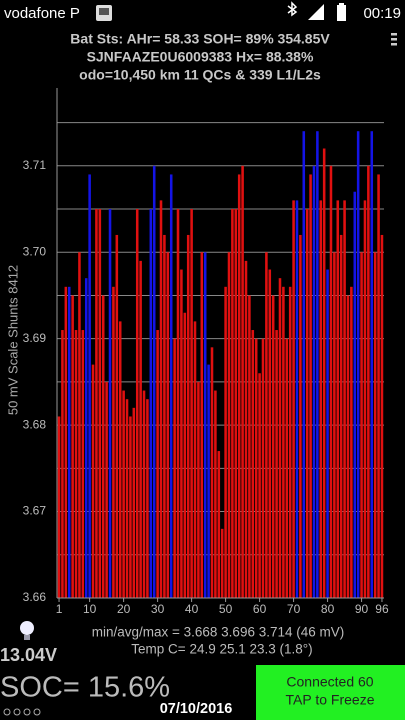 Image resolution: width=405 pixels, height=720 pixels. What do you see at coordinates (158, 609) in the screenshot?
I see `x-tick-label: 30` at bounding box center [158, 609].